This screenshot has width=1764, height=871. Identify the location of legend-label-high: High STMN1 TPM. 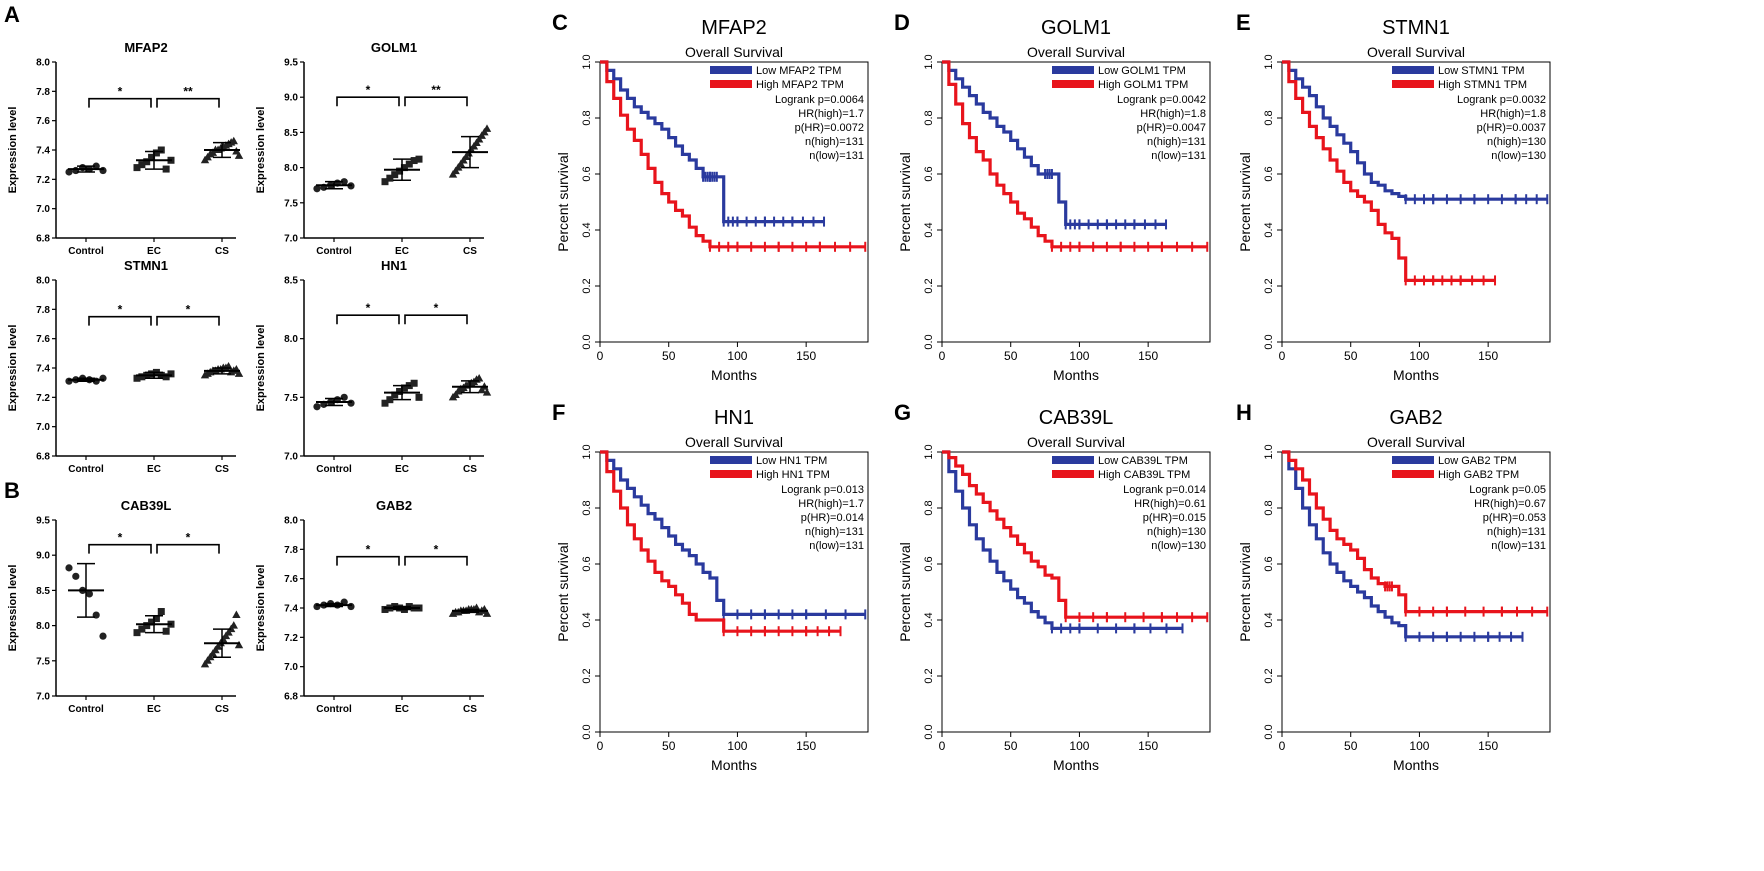
(1482, 85).